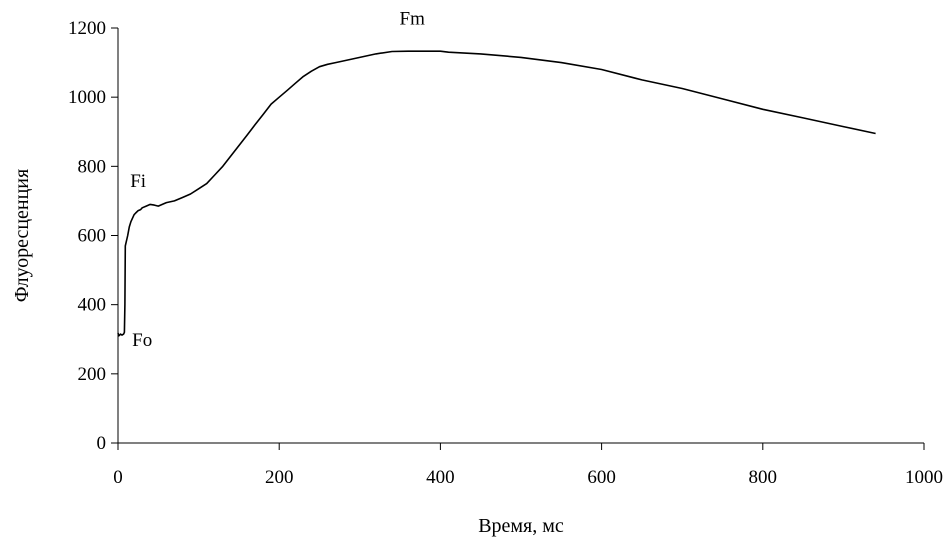 The width and height of the screenshot is (949, 542). What do you see at coordinates (279, 477) in the screenshot?
I see `x-tick-label: 200` at bounding box center [279, 477].